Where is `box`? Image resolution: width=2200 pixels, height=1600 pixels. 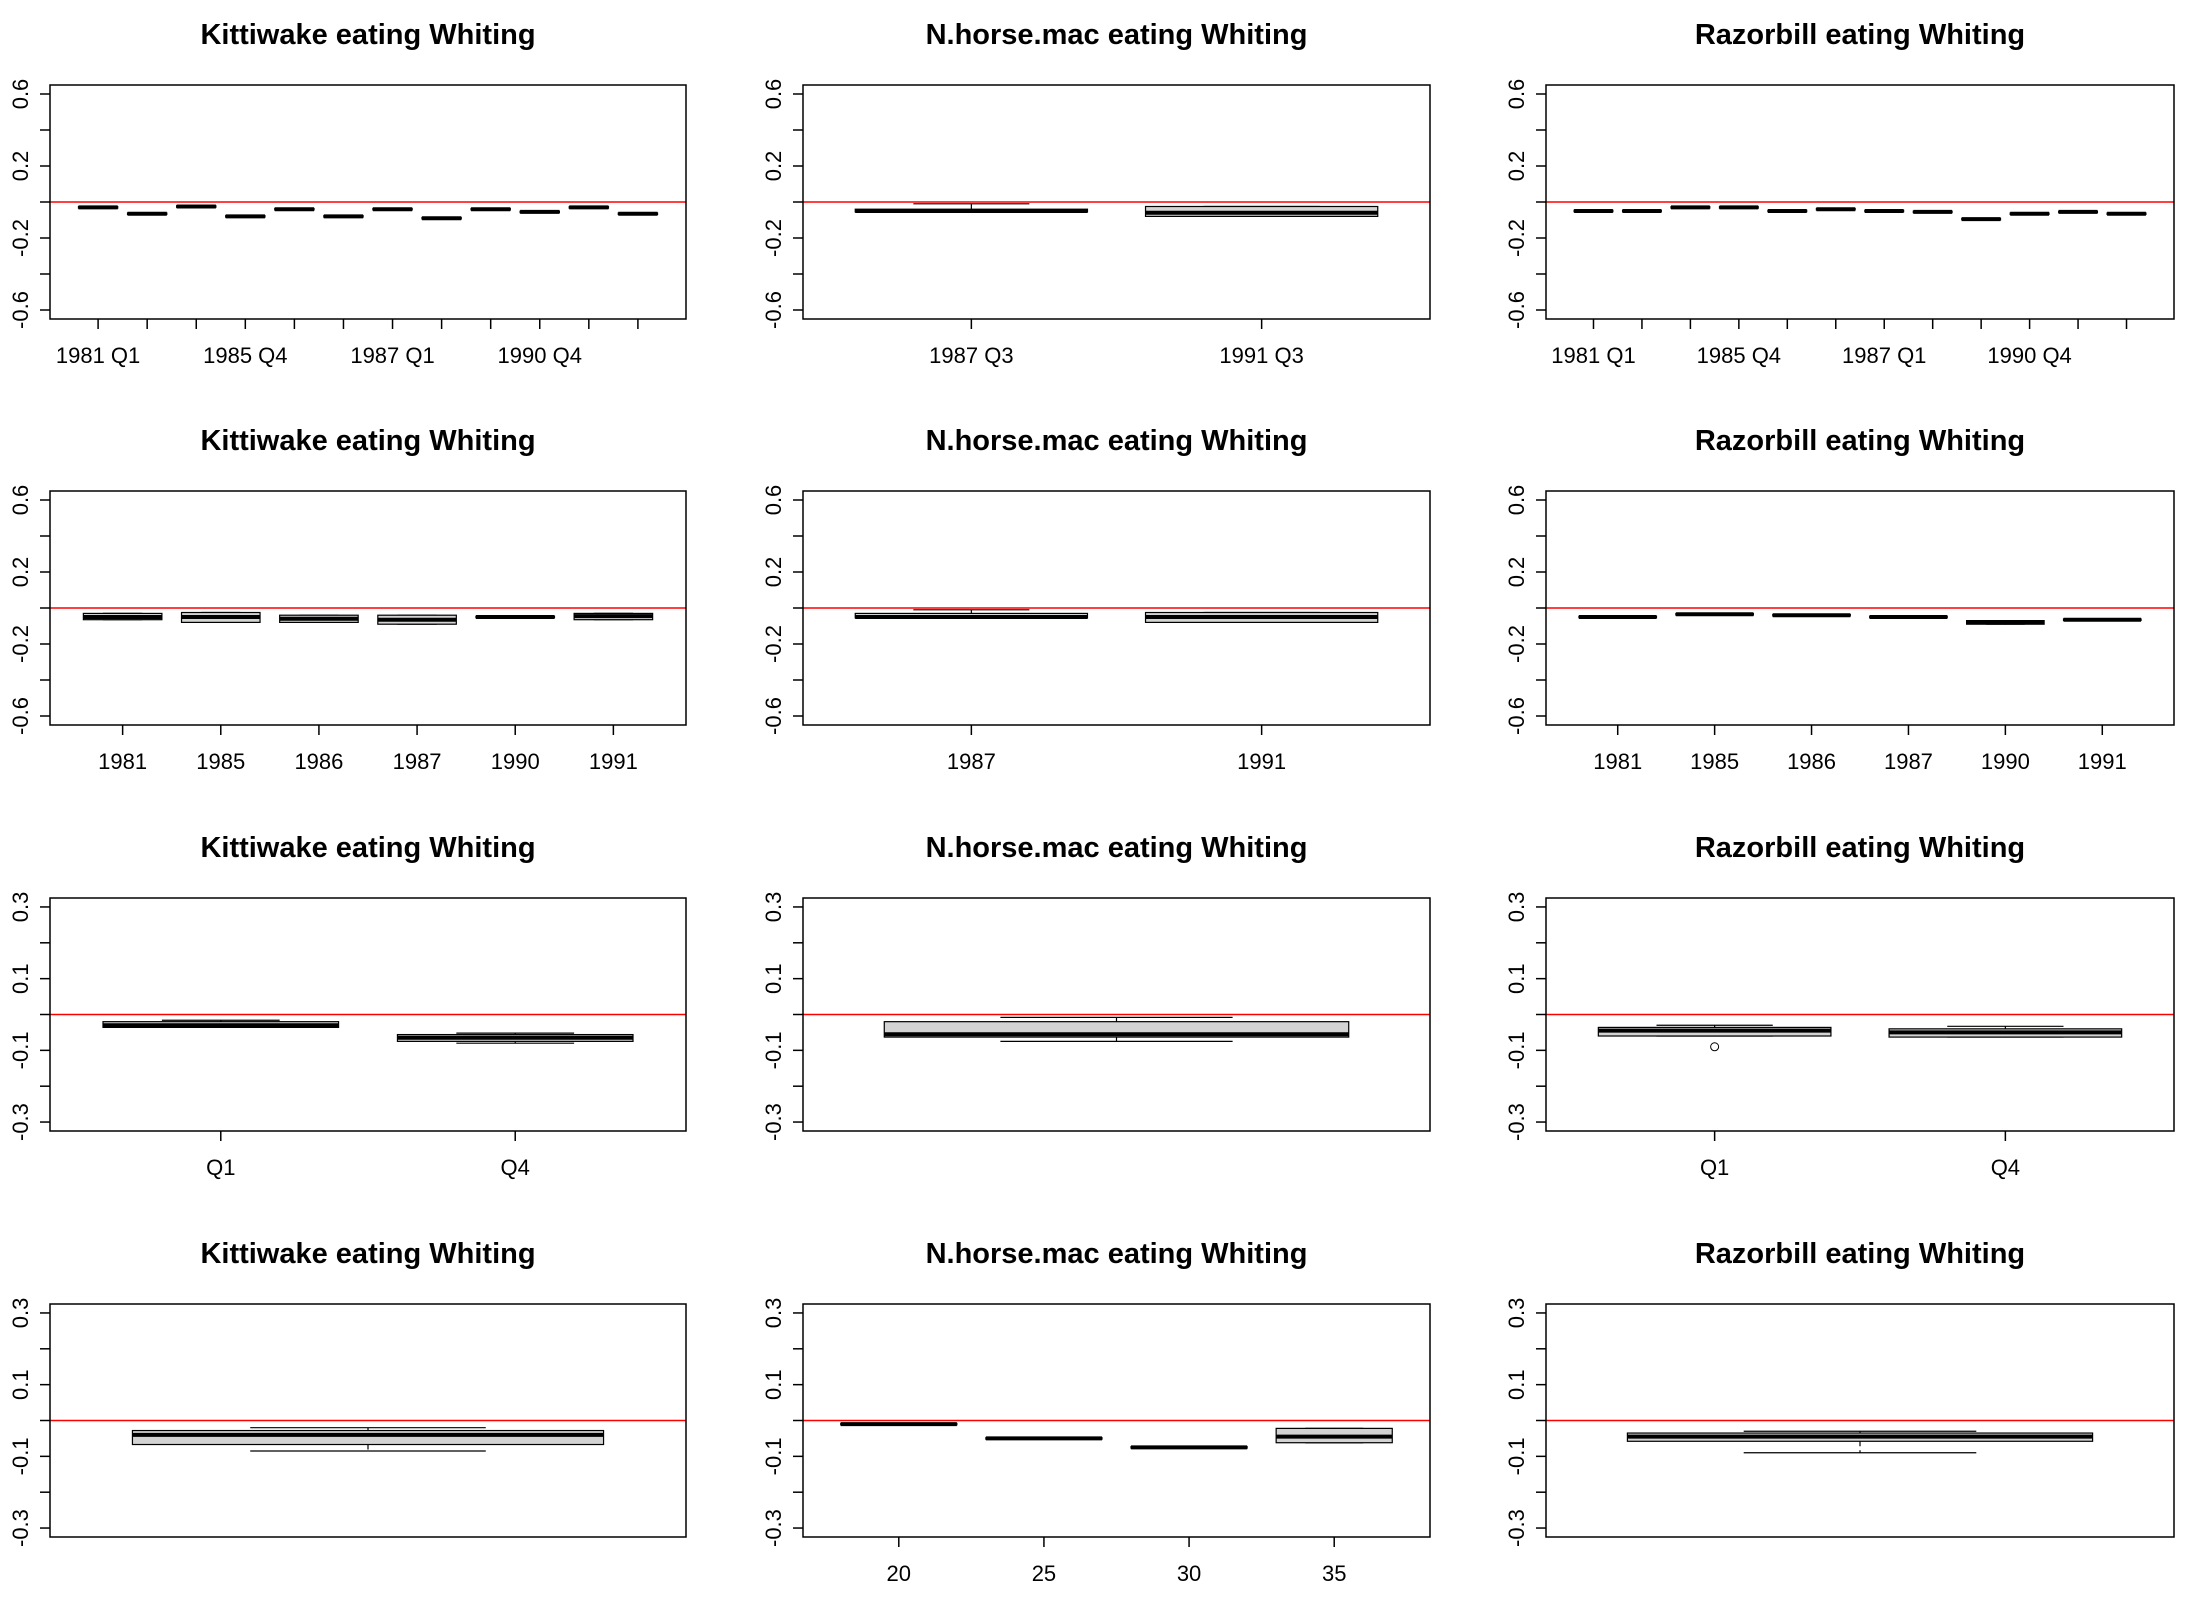
box is located at coordinates (368, 1437).